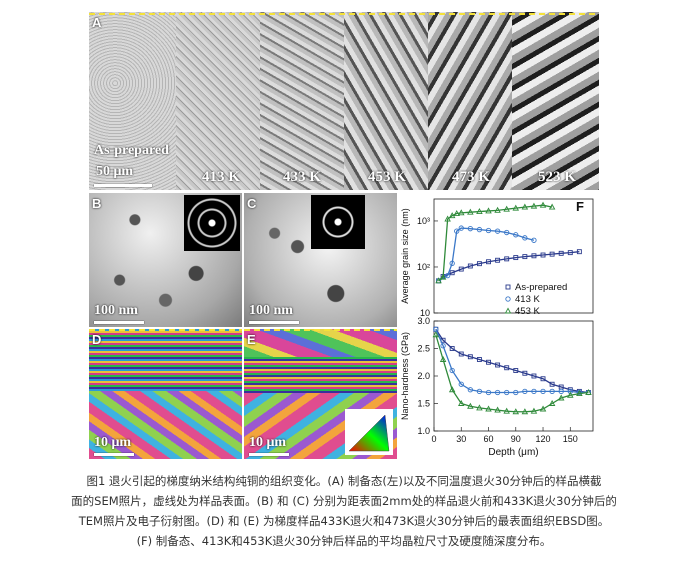 Image resolution: width=688 pixels, height=568 pixels. Describe the element at coordinates (268, 442) in the screenshot. I see `panel-e-scale-text: 10 μm` at that location.